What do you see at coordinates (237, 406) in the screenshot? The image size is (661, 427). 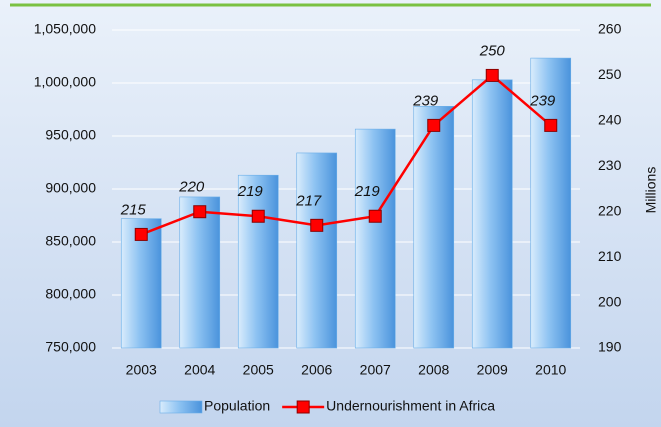 I see `legend-label: Population` at bounding box center [237, 406].